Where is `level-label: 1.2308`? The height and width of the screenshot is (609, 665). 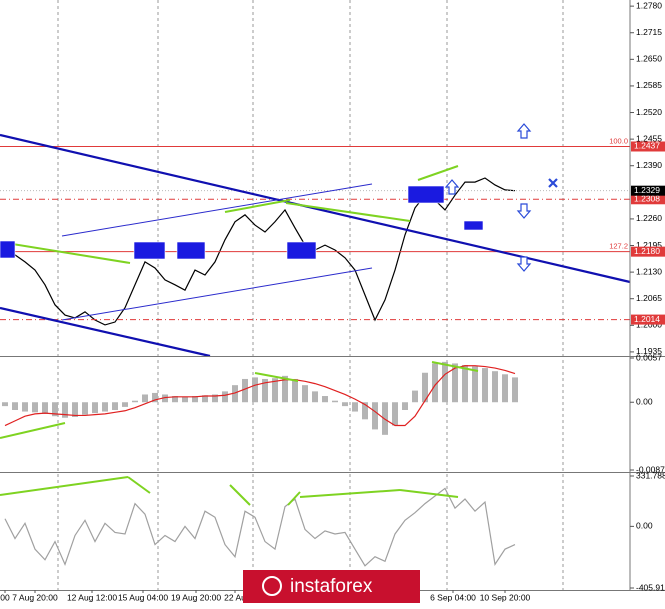
level-label: 1.2308 is located at coordinates (647, 199).